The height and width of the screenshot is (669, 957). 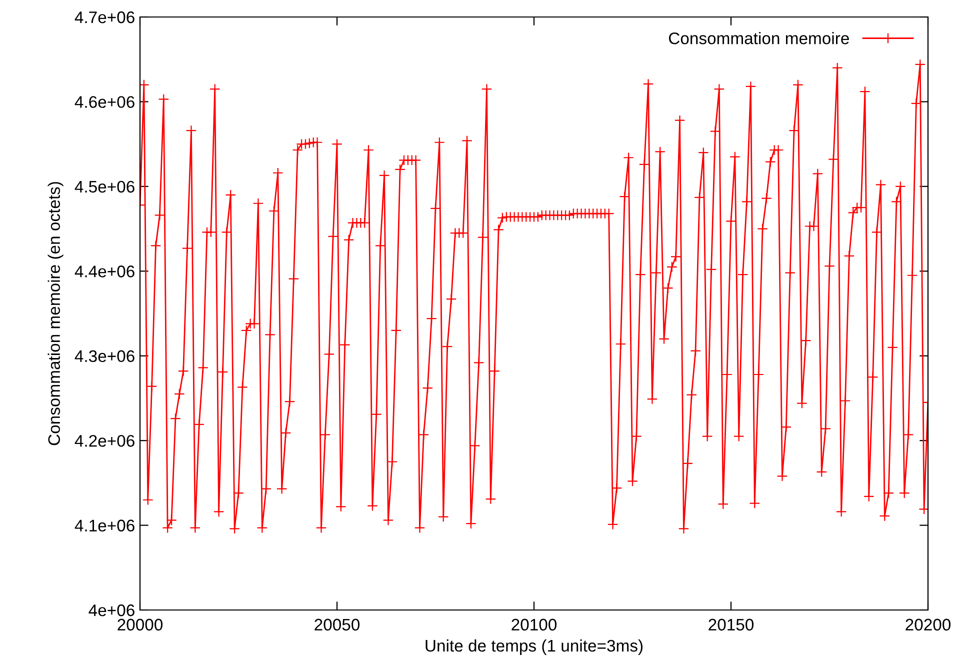 I want to click on y-tick-label: 4.5e+06, so click(x=104, y=186).